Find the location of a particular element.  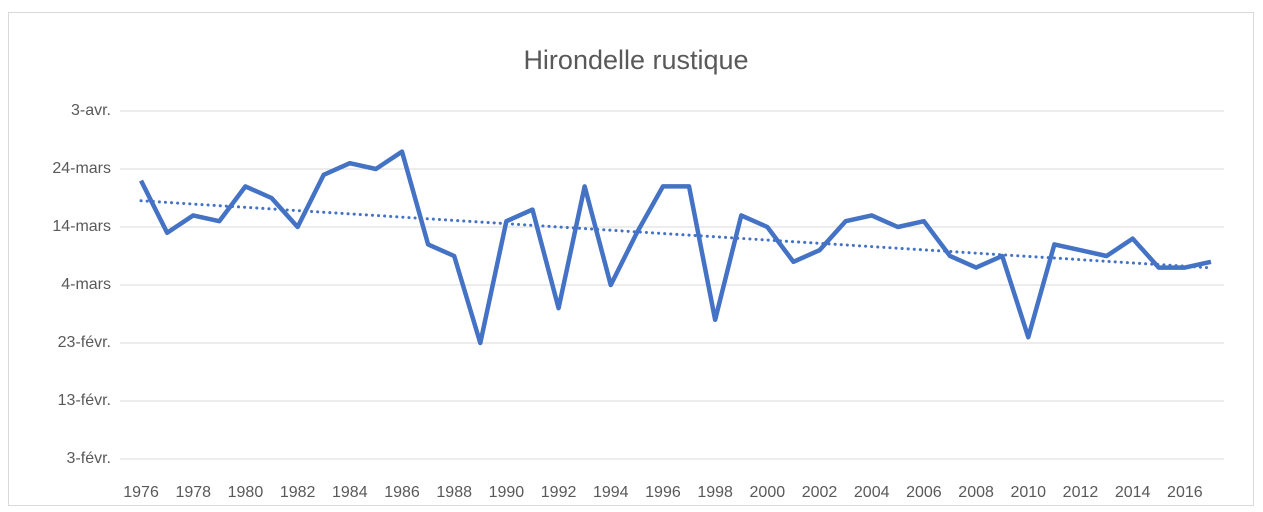

y-tick-label: 24-mars is located at coordinates (81, 168).